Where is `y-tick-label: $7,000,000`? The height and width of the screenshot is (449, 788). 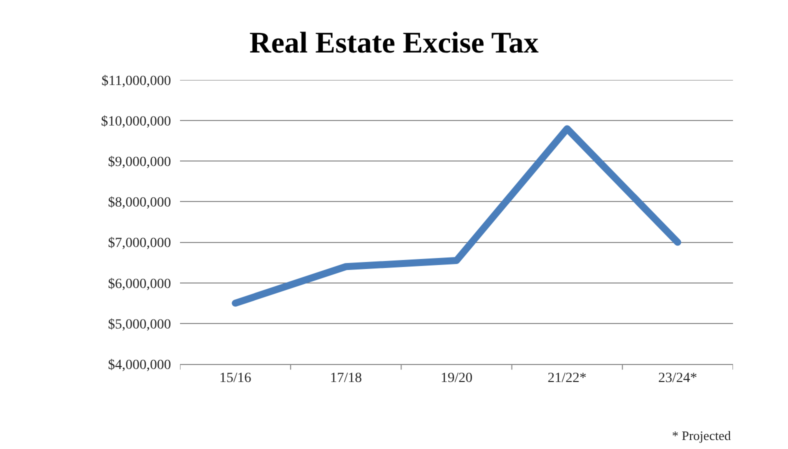 y-tick-label: $7,000,000 is located at coordinates (139, 244).